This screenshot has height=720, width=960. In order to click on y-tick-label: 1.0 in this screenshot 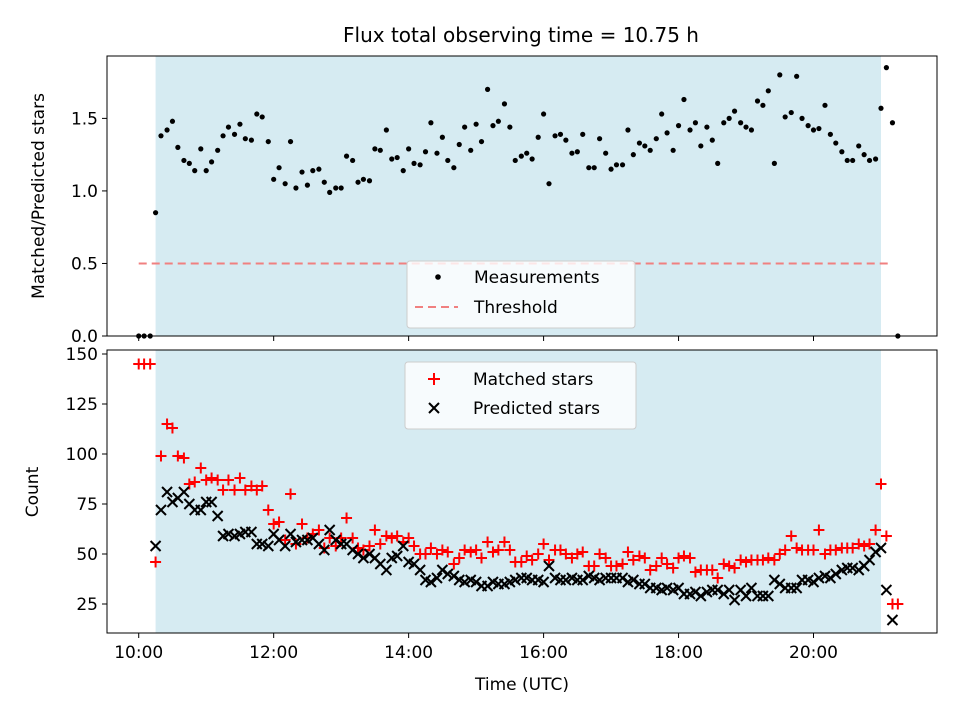, I will do `click(84, 192)`.